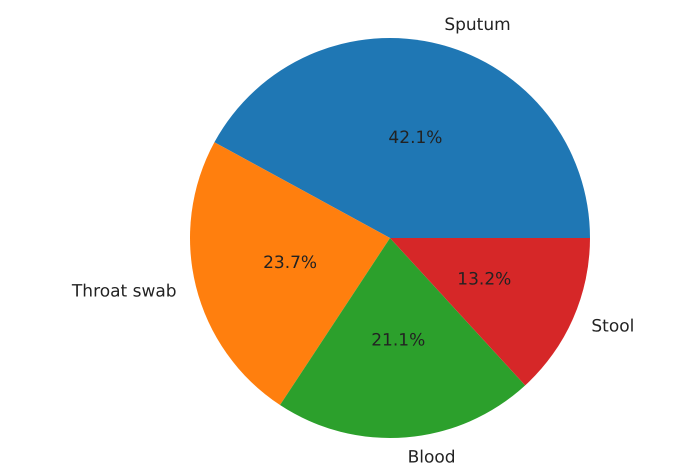 This screenshot has height=474, width=691. I want to click on slice-label: Sputum, so click(477, 24).